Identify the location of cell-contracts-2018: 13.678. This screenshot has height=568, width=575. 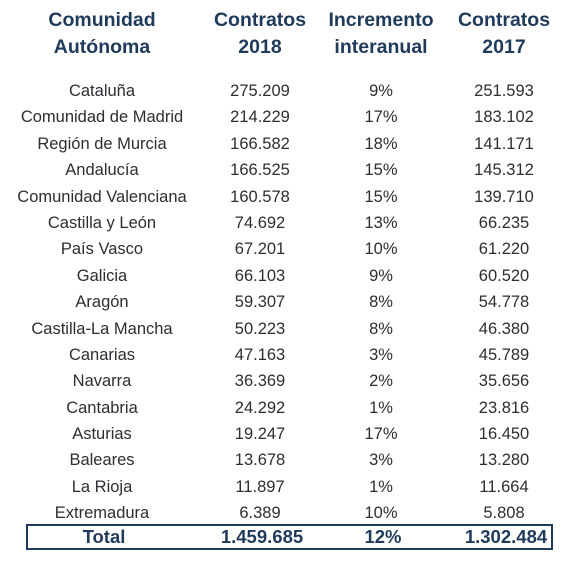
(260, 460).